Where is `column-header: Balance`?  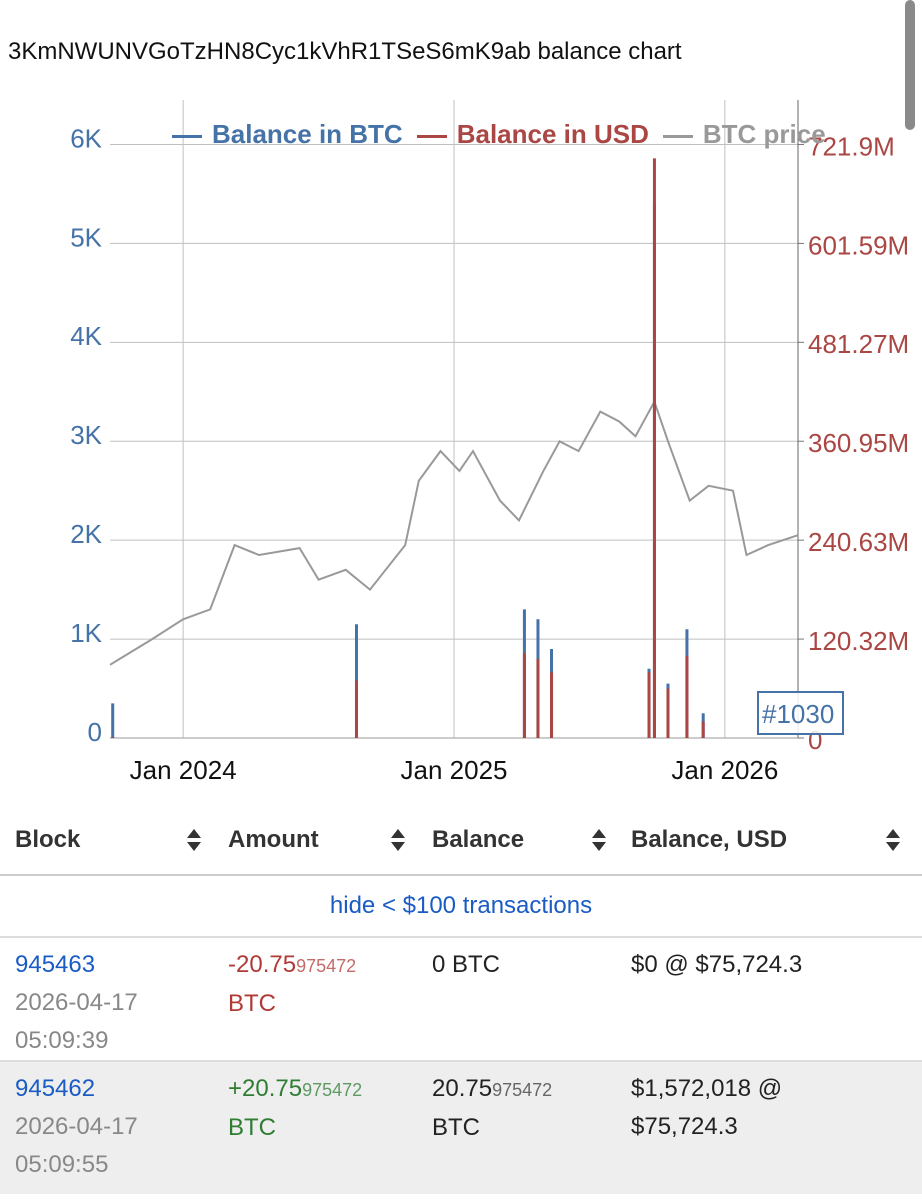
column-header: Balance is located at coordinates (478, 839).